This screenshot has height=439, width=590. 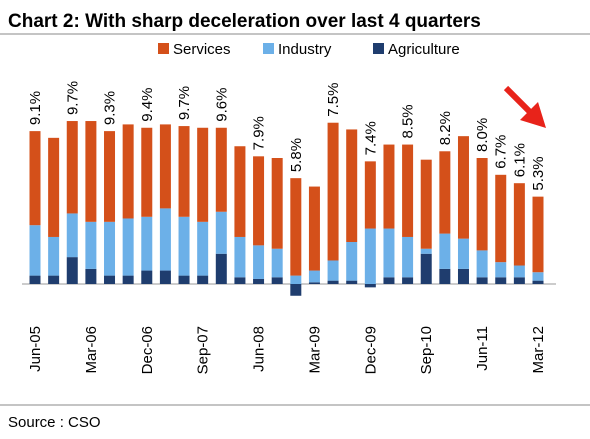 What do you see at coordinates (408, 121) in the screenshot?
I see `total-label: 8.5%` at bounding box center [408, 121].